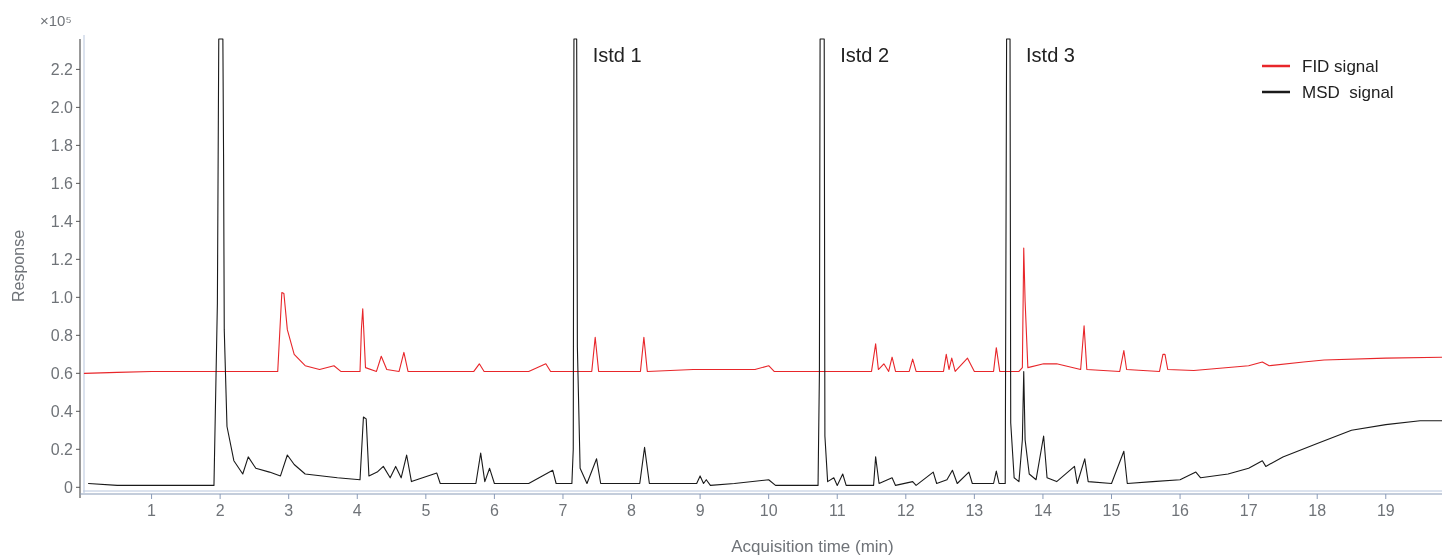 The height and width of the screenshot is (556, 1442). What do you see at coordinates (768, 510) in the screenshot?
I see `x-tick-label: 10` at bounding box center [768, 510].